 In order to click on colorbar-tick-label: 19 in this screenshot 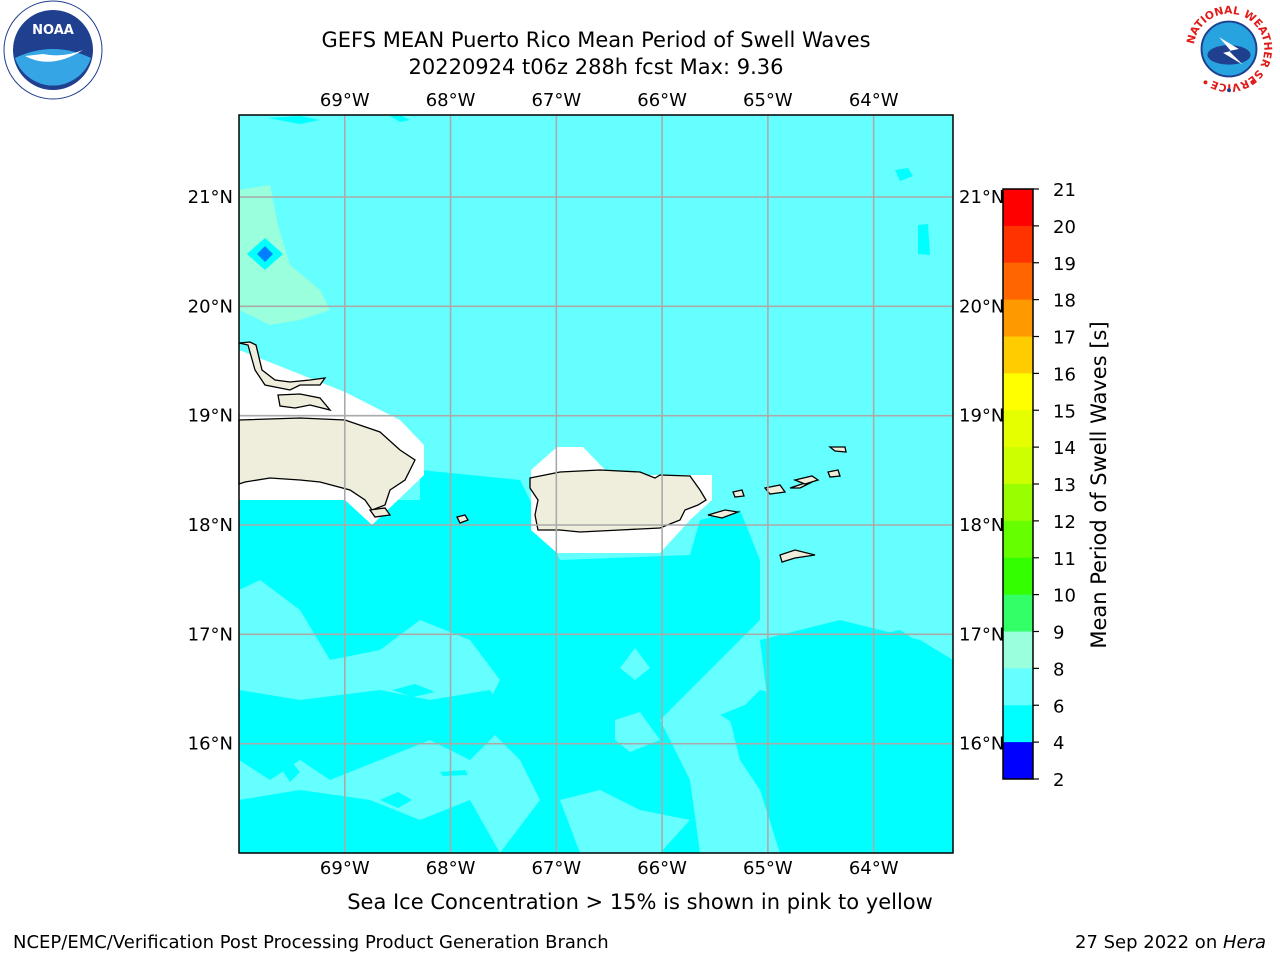, I will do `click(1064, 264)`.